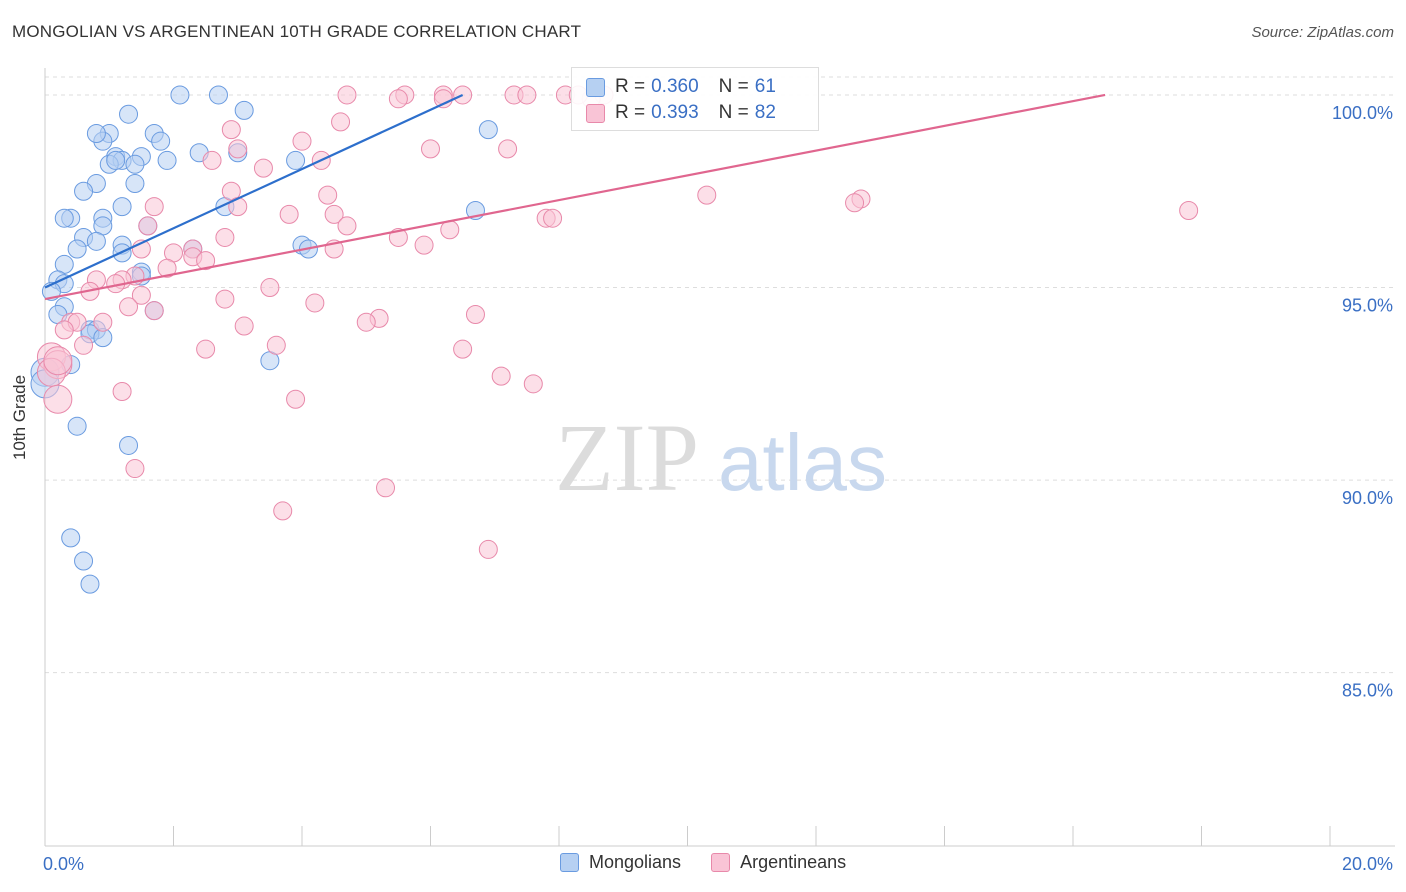 The height and width of the screenshot is (892, 1406). I want to click on r-value: 0.360, so click(675, 86).